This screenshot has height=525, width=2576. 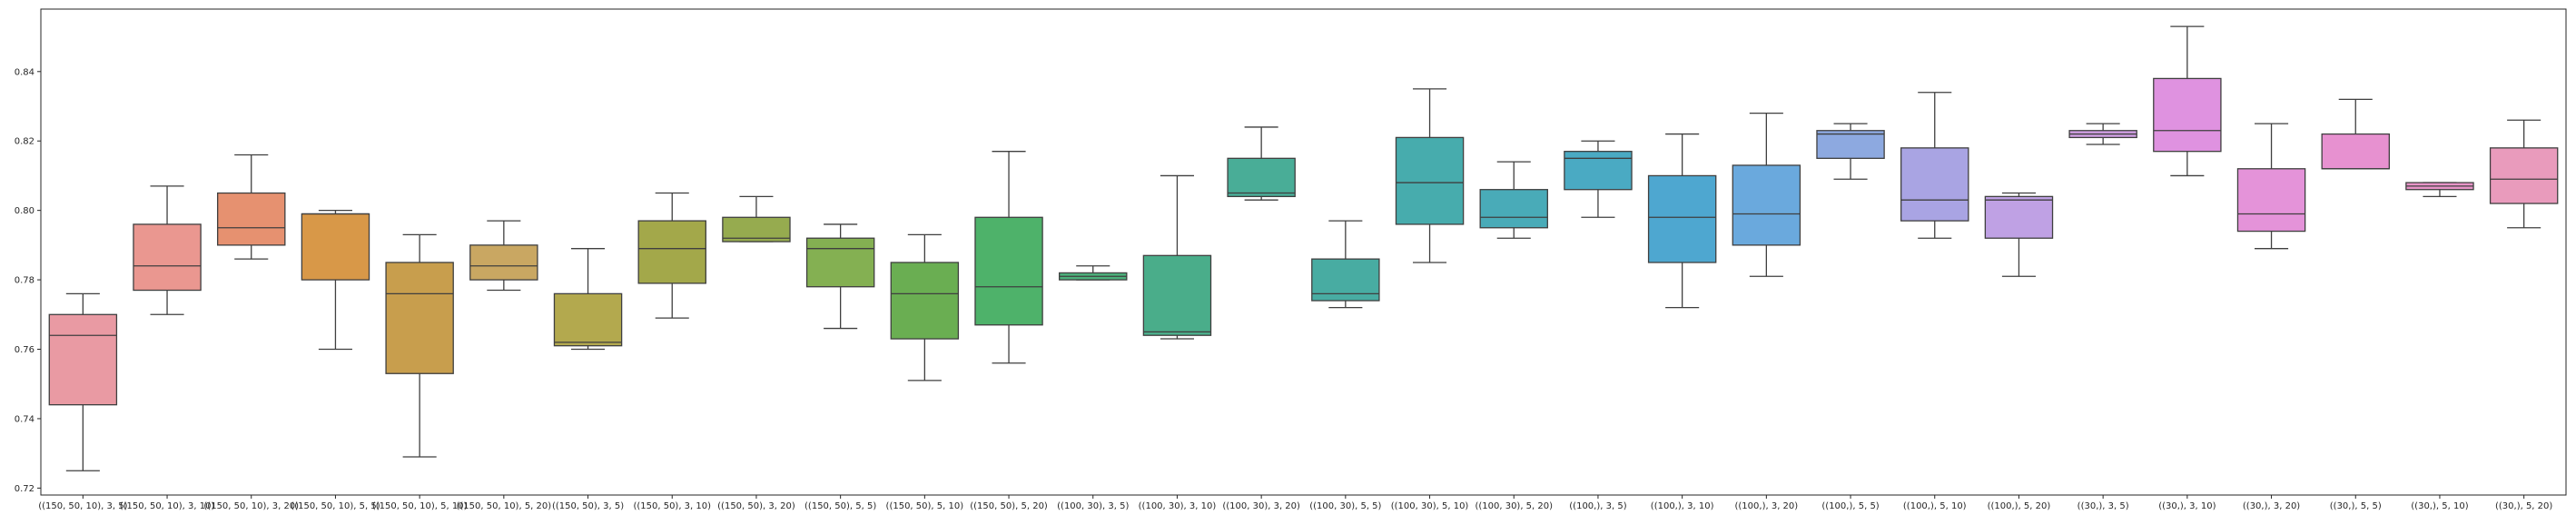 I want to click on y-tick-label: 0.82, so click(x=25, y=142).